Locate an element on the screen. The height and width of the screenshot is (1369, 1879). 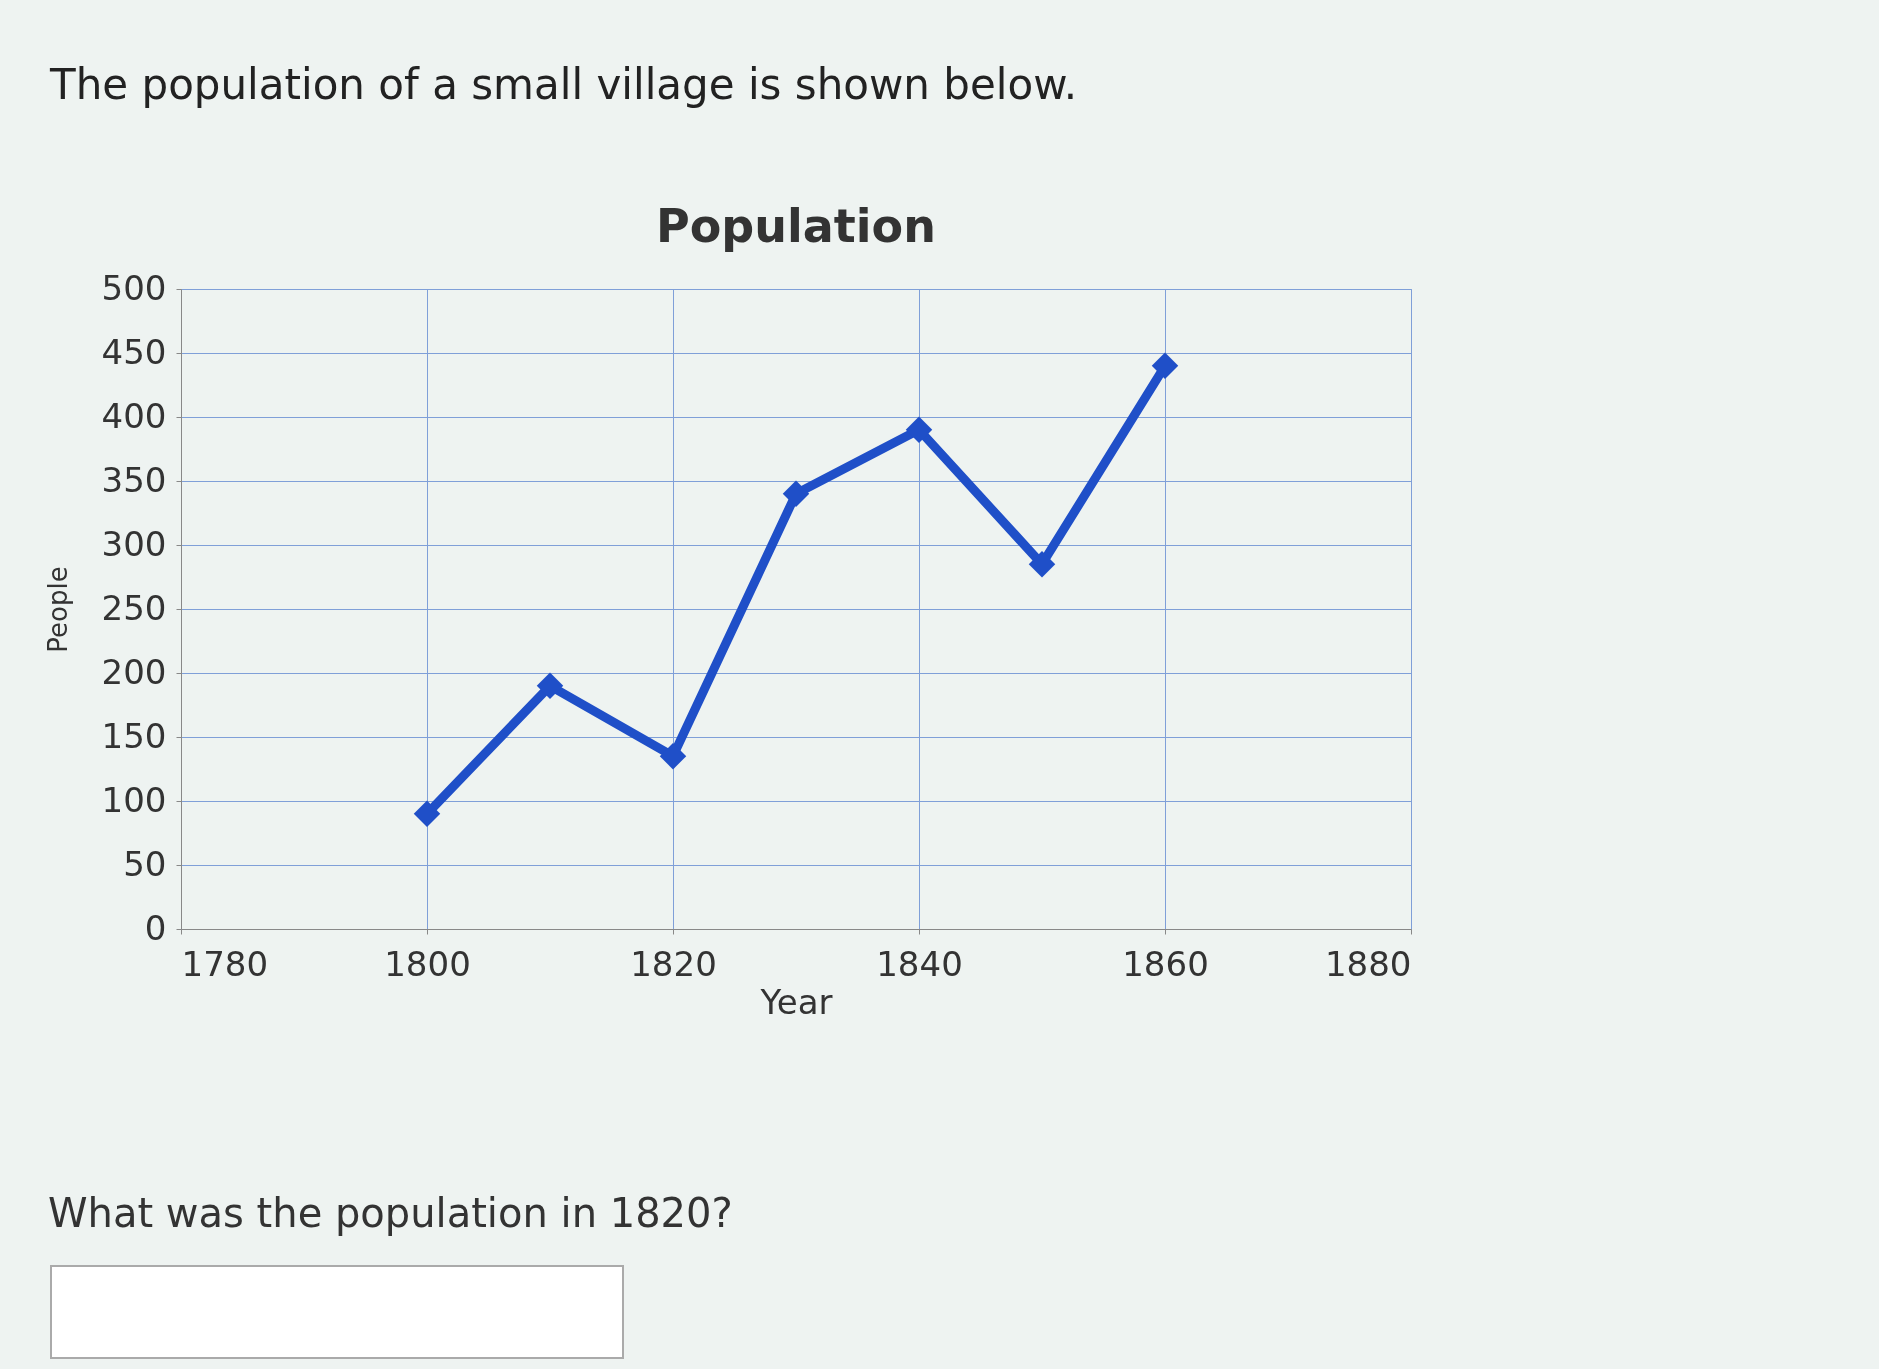
text: The population of a small village is shown below. is located at coordinates (564, 84).